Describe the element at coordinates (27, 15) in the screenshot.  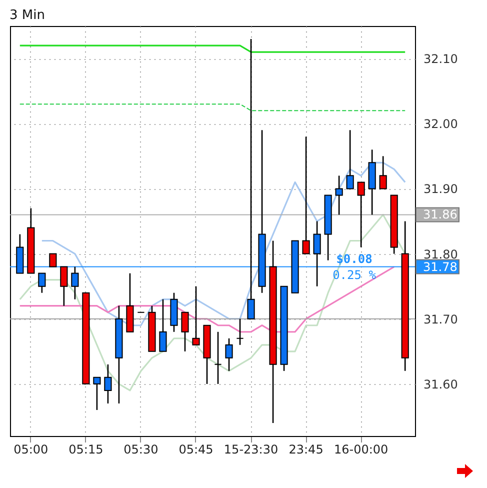
I see `chart-title: 3 Min` at that location.